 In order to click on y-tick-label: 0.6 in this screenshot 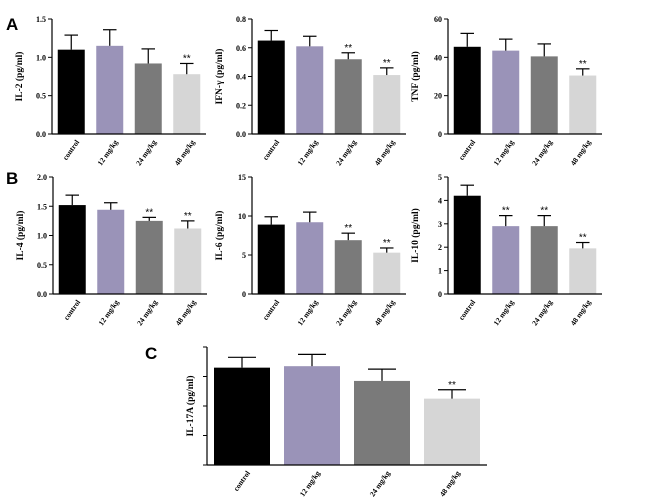, I will do `click(241, 48)`.